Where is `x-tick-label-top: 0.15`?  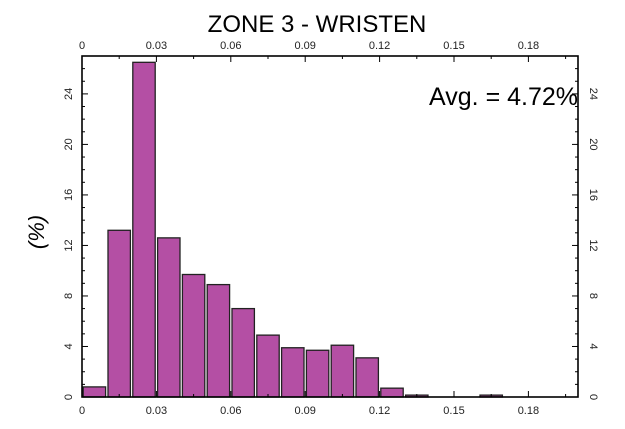
x-tick-label-top: 0.15 is located at coordinates (453, 46).